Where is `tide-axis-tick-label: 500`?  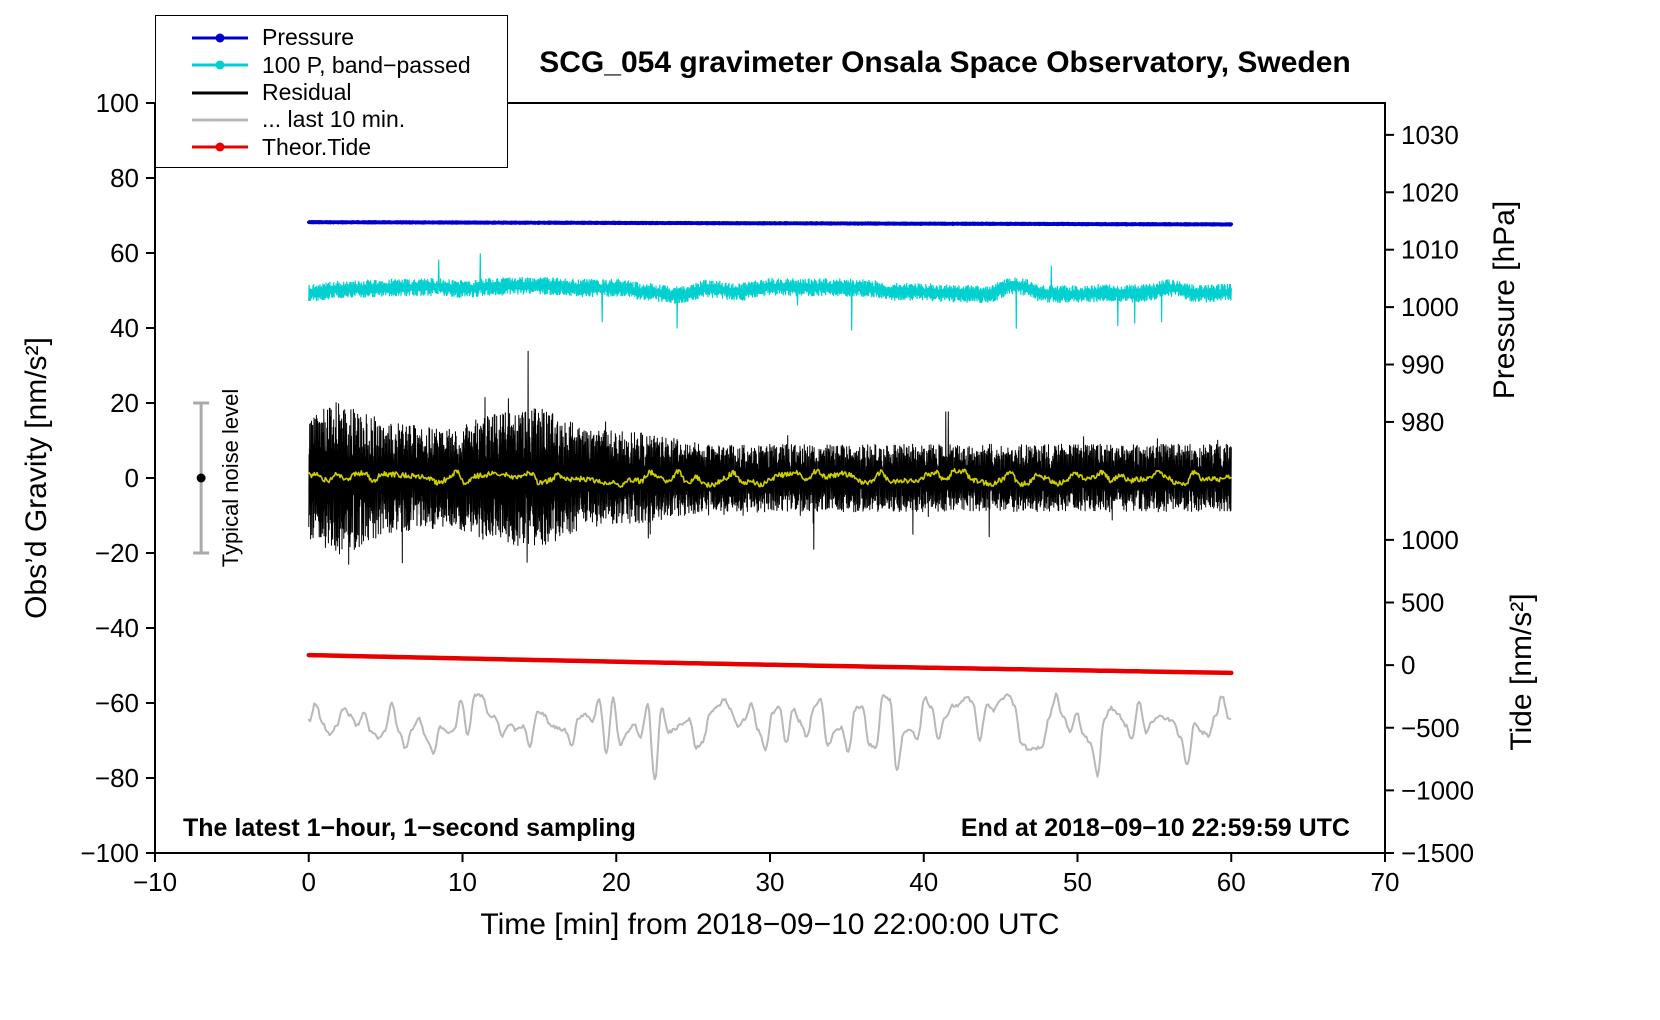
tide-axis-tick-label: 500 is located at coordinates (1422, 603).